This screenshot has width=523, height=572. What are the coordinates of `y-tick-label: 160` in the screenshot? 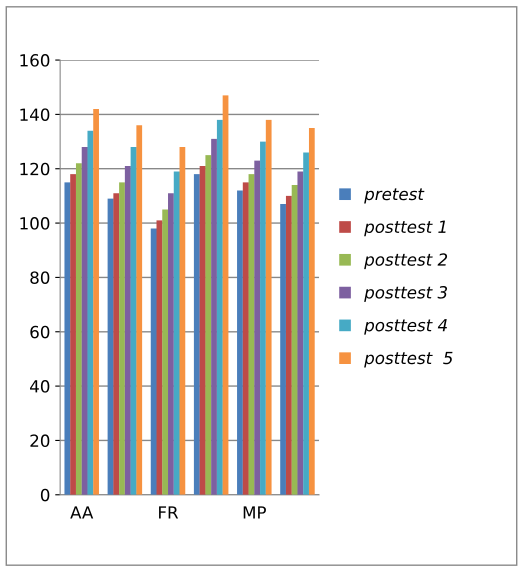 It's located at (35, 60).